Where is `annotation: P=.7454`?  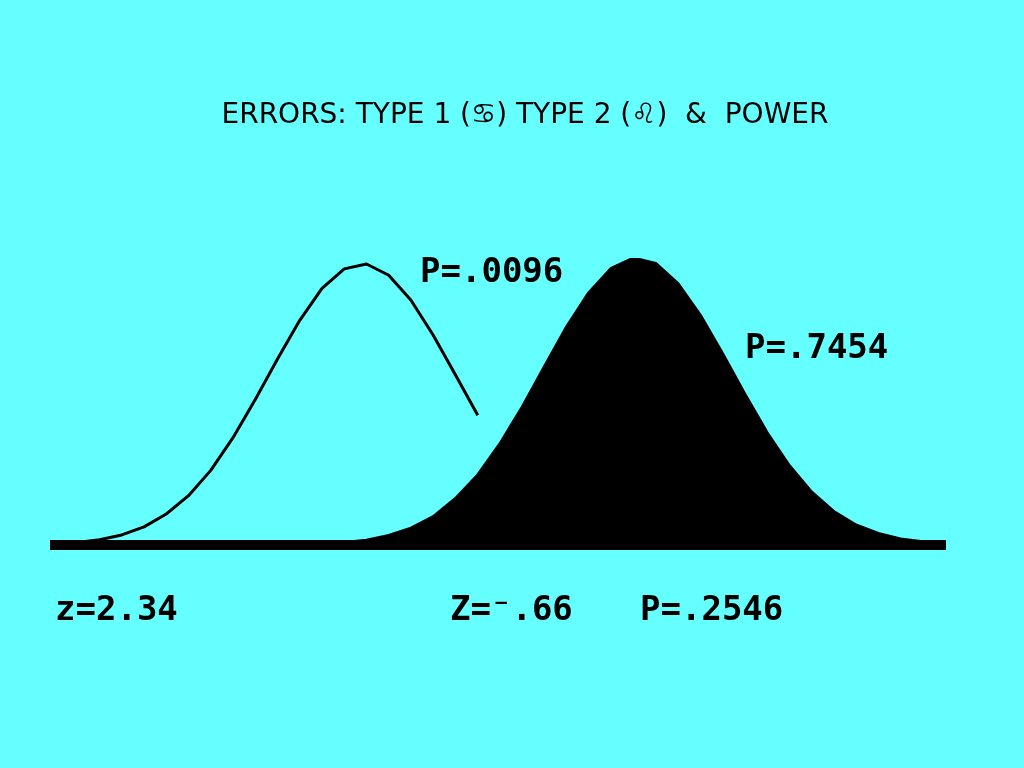
annotation: P=.7454 is located at coordinates (817, 346).